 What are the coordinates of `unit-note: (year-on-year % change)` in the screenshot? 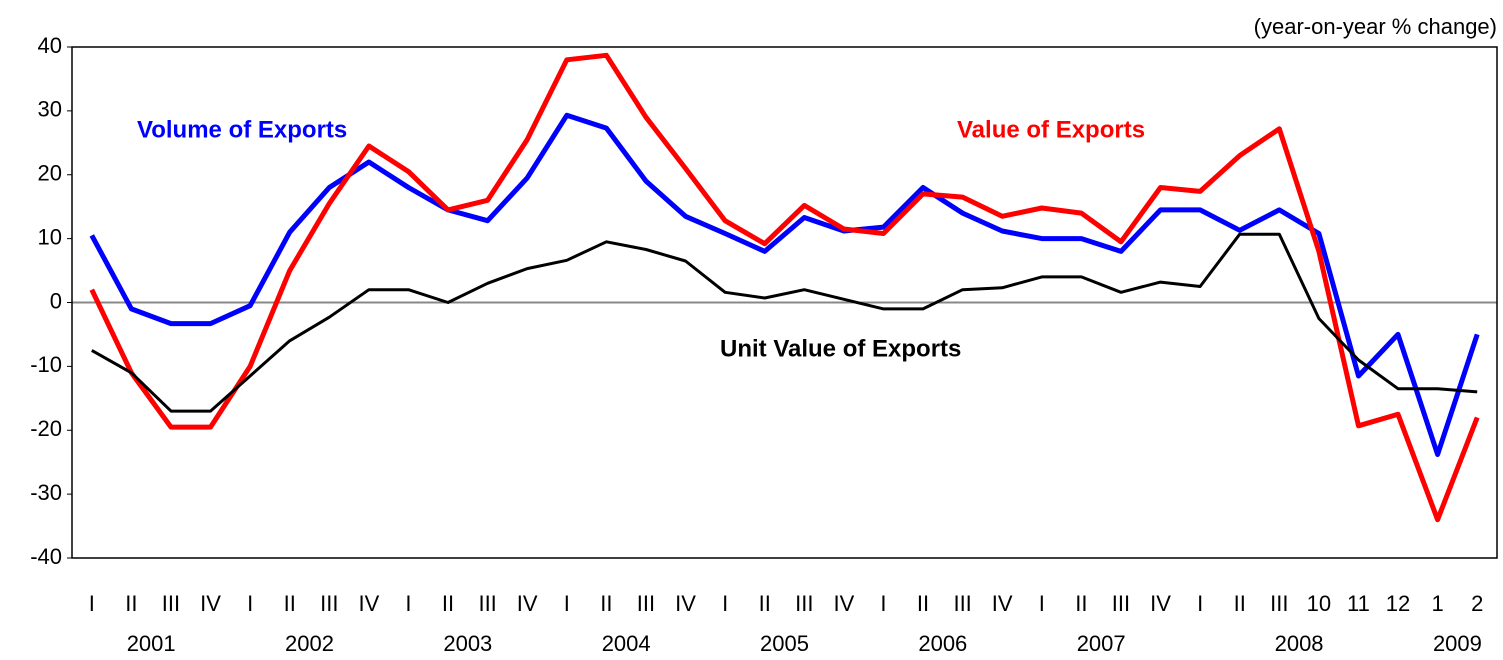 It's located at (1375, 26).